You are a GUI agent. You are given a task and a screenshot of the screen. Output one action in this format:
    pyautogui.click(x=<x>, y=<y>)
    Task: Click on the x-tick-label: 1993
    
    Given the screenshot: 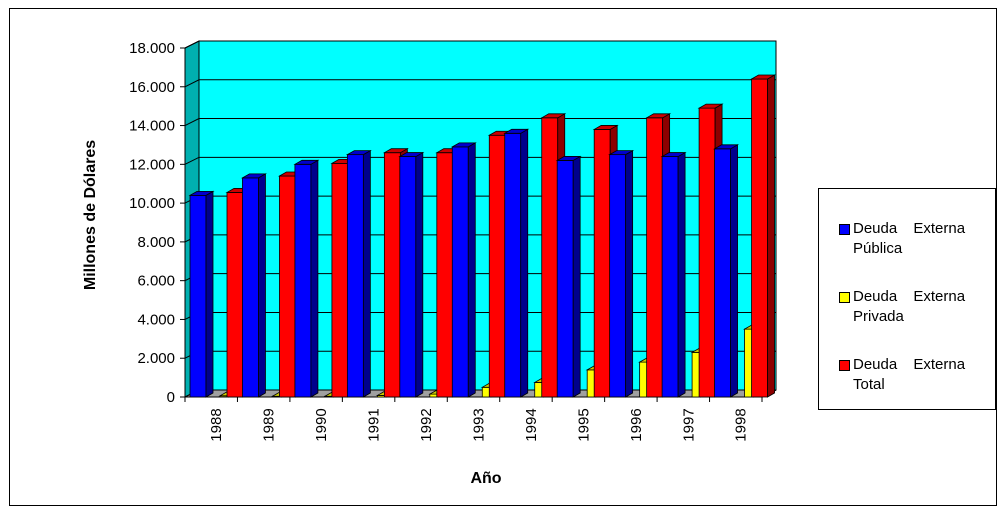 What is the action you would take?
    pyautogui.click(x=478, y=424)
    